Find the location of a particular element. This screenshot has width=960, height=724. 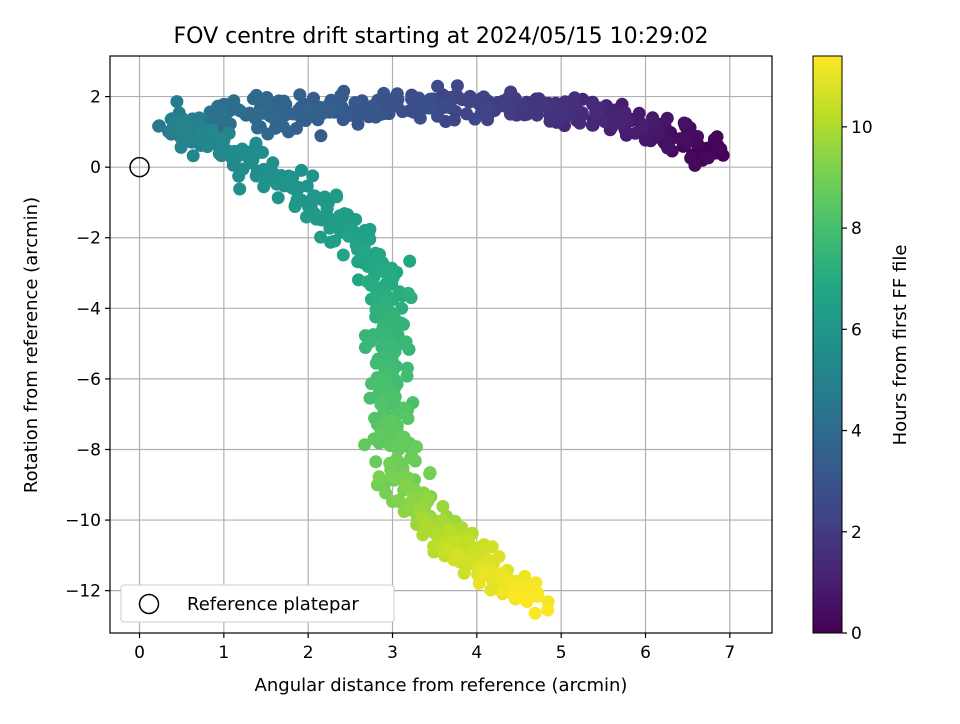

legend-marker is located at coordinates (149, 604).